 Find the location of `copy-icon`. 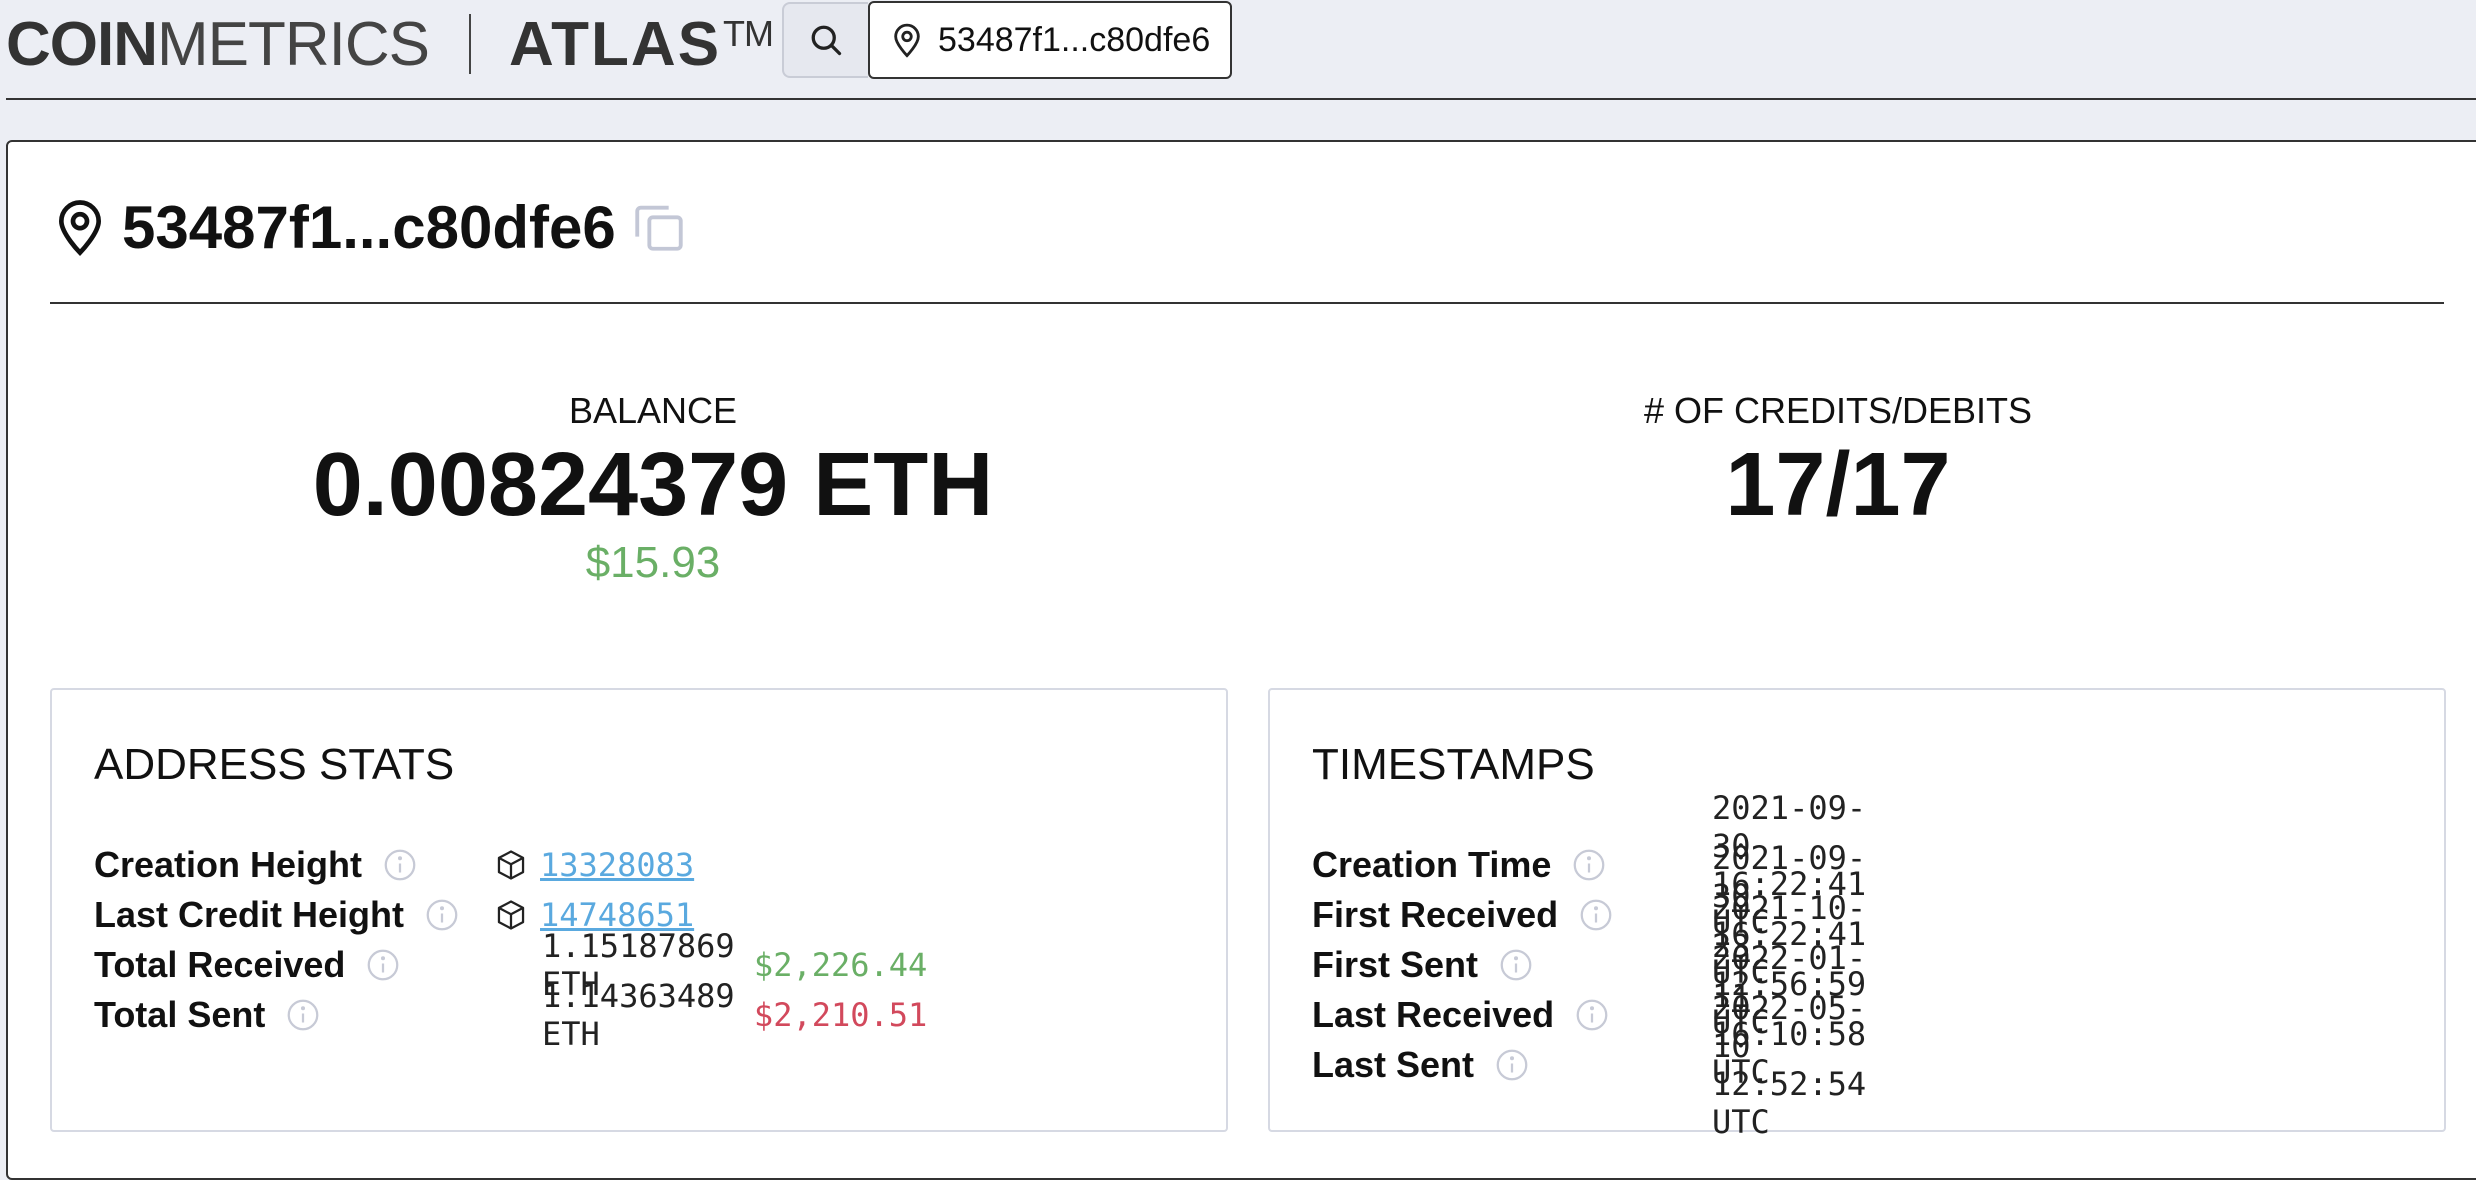

copy-icon is located at coordinates (659, 227).